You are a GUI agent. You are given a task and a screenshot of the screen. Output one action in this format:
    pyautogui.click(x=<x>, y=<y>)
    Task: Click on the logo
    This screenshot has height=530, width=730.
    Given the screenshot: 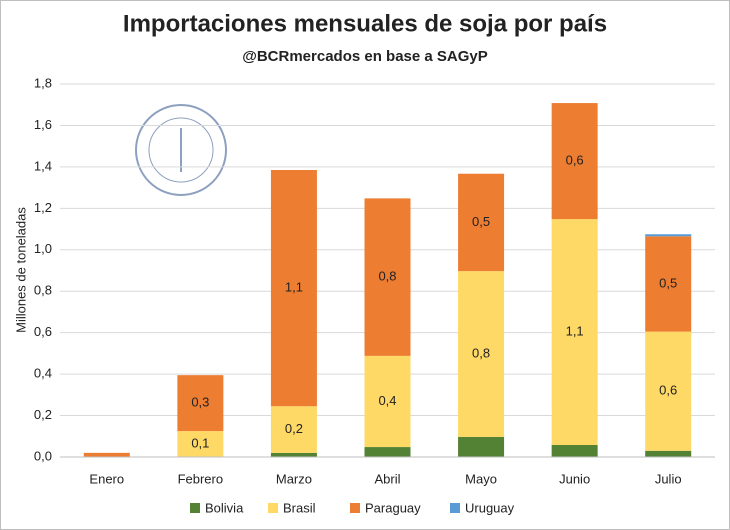 What is the action you would take?
    pyautogui.click(x=181, y=150)
    